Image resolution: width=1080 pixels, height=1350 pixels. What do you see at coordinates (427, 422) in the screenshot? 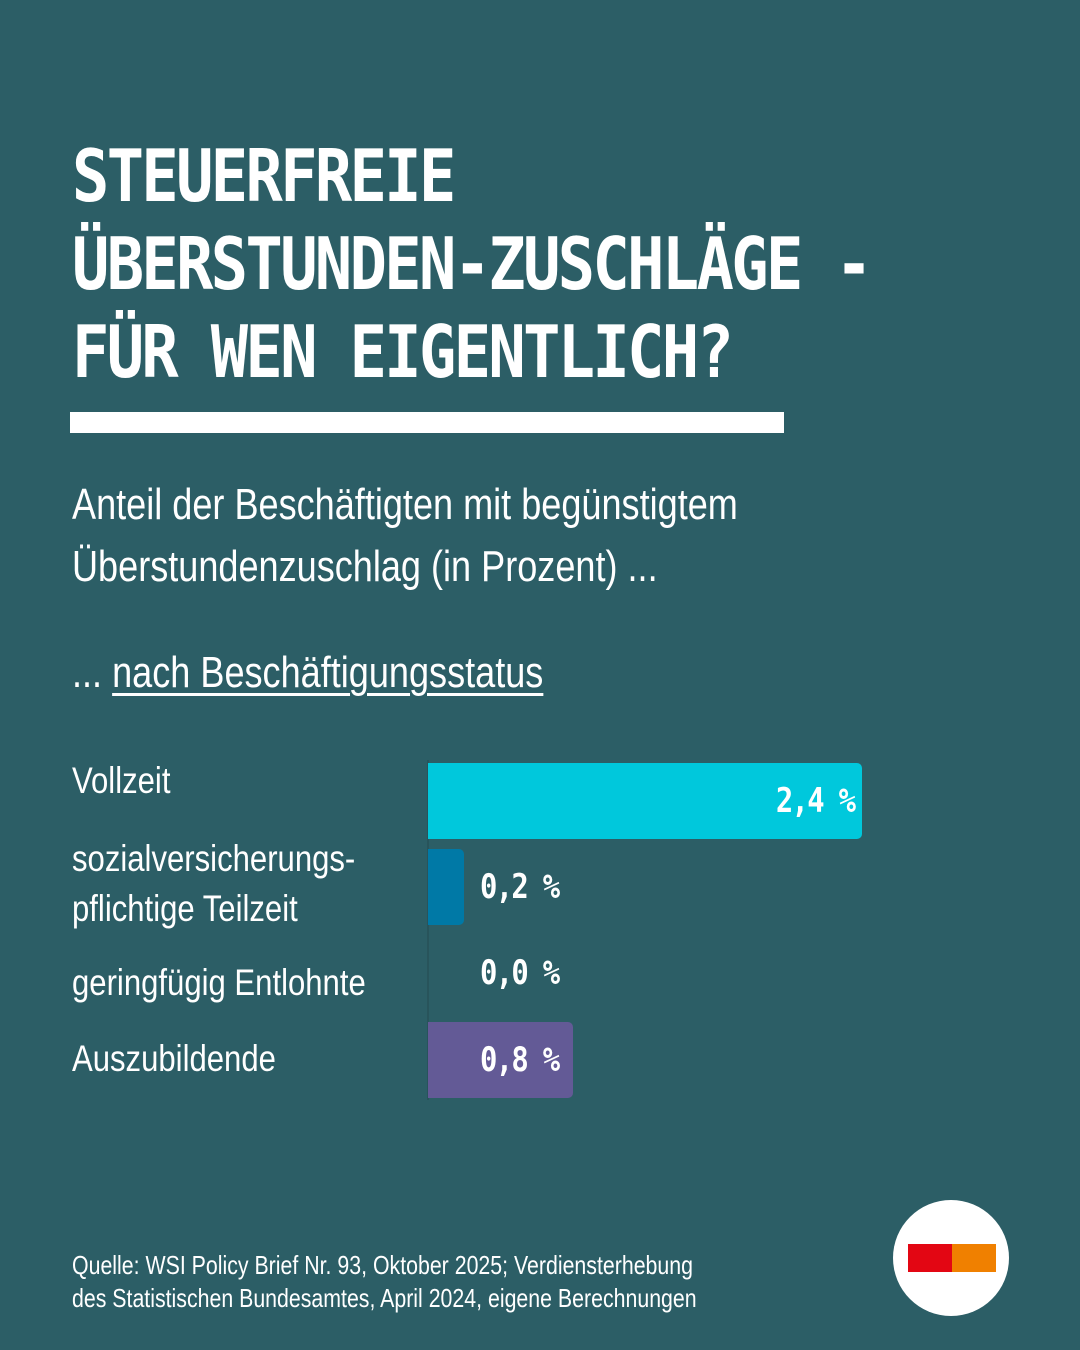
I see `title-divider` at bounding box center [427, 422].